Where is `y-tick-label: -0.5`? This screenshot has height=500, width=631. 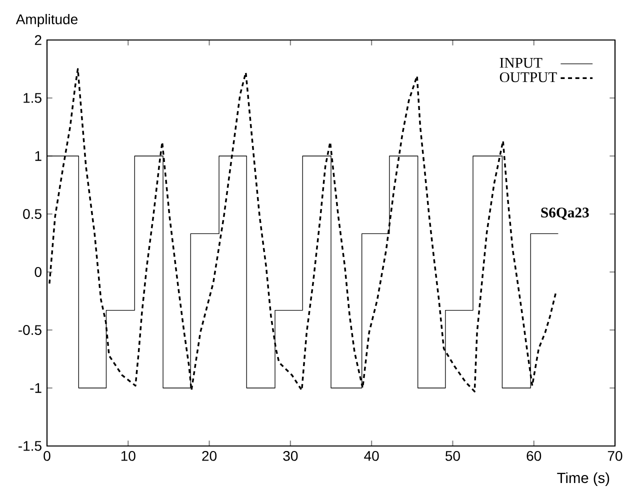 y-tick-label: -0.5 is located at coordinates (30, 330).